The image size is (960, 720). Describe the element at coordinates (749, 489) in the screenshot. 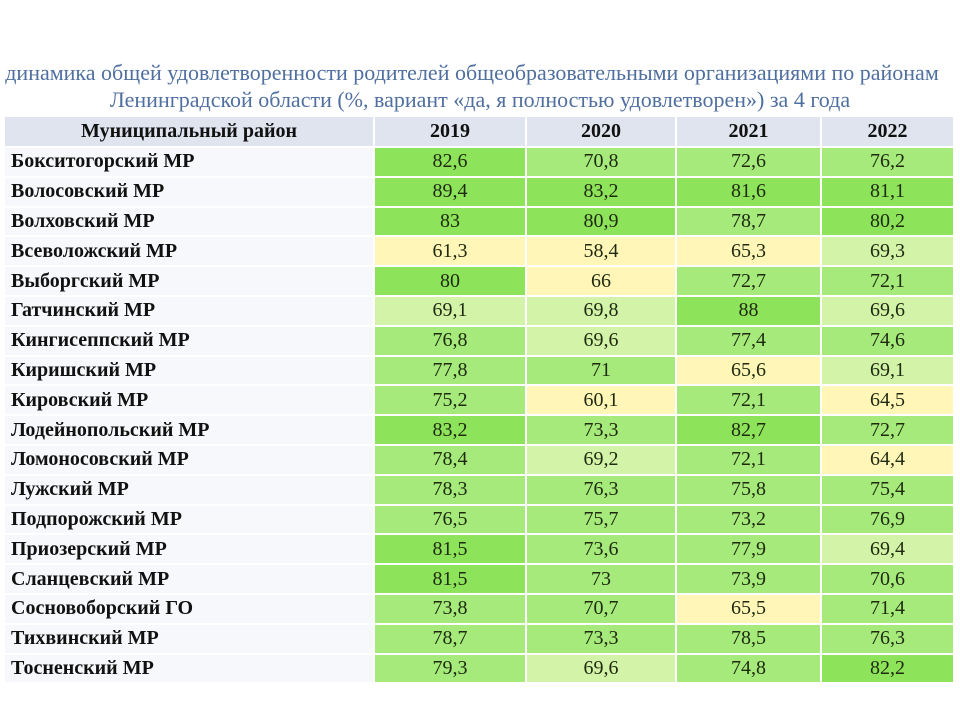

I see `value-cell-2021: 75,8` at that location.